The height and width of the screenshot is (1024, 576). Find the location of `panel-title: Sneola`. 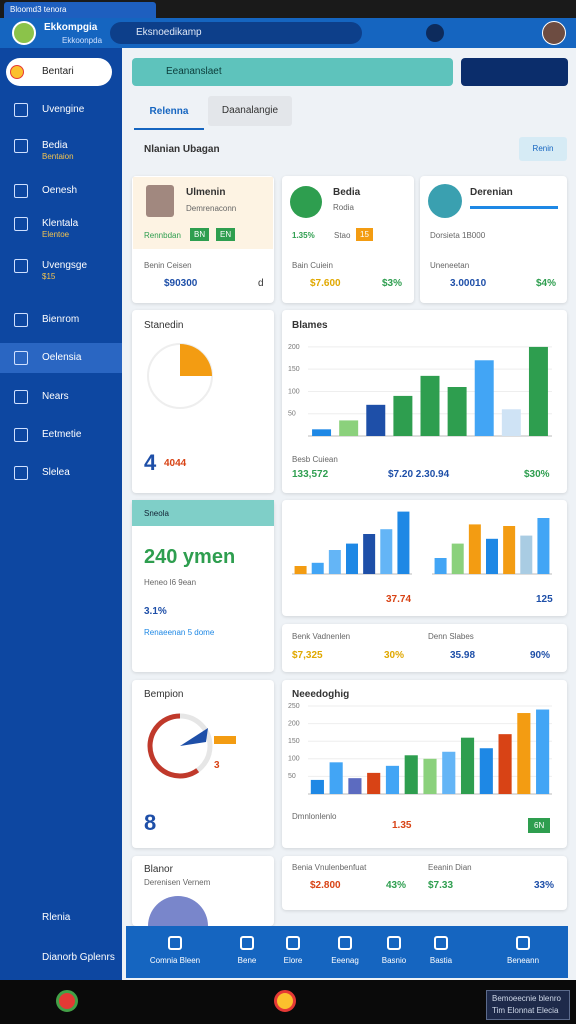

panel-title: Sneola is located at coordinates (156, 513).